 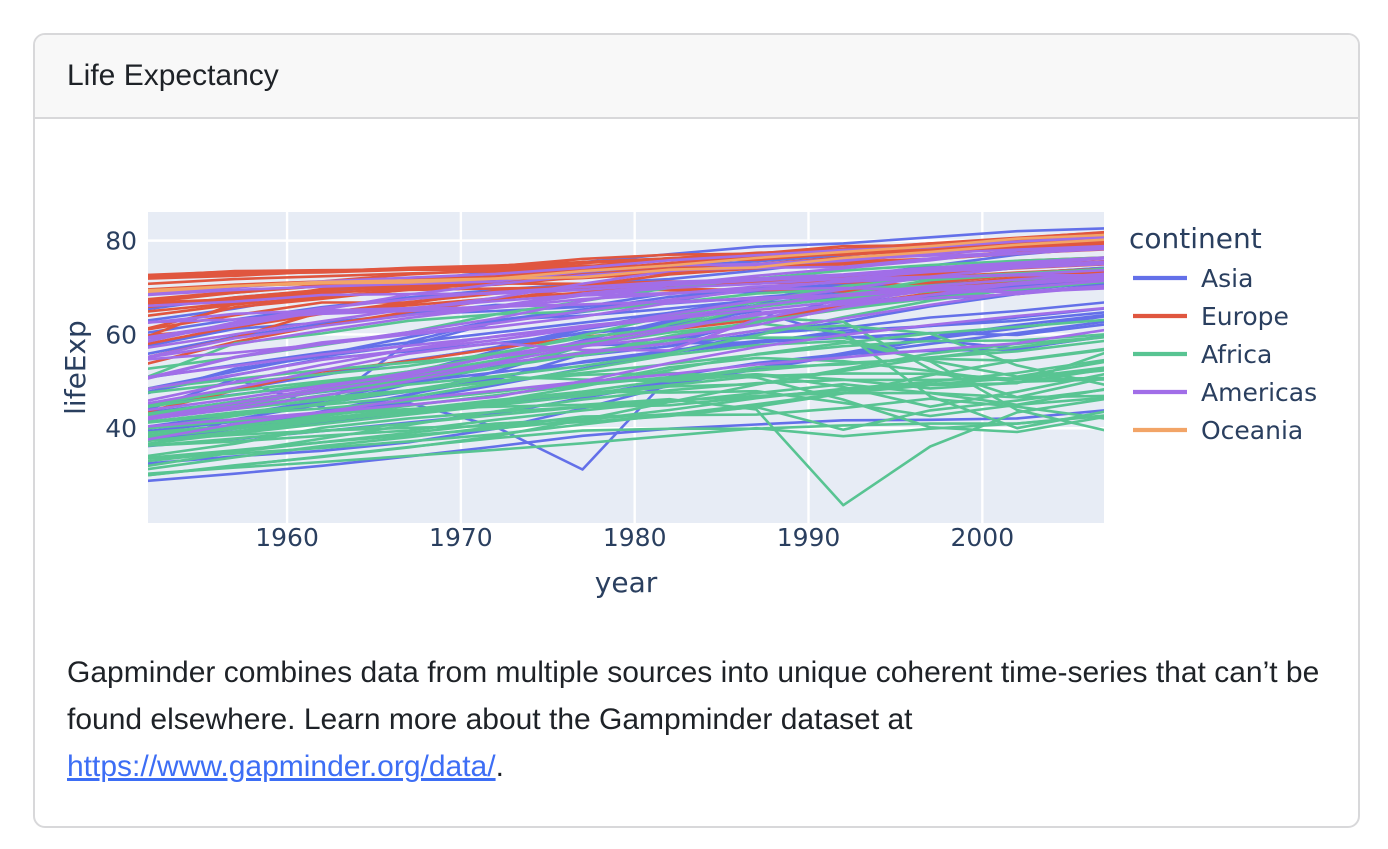 What do you see at coordinates (173, 75) in the screenshot?
I see `page-title: Life Expectancy` at bounding box center [173, 75].